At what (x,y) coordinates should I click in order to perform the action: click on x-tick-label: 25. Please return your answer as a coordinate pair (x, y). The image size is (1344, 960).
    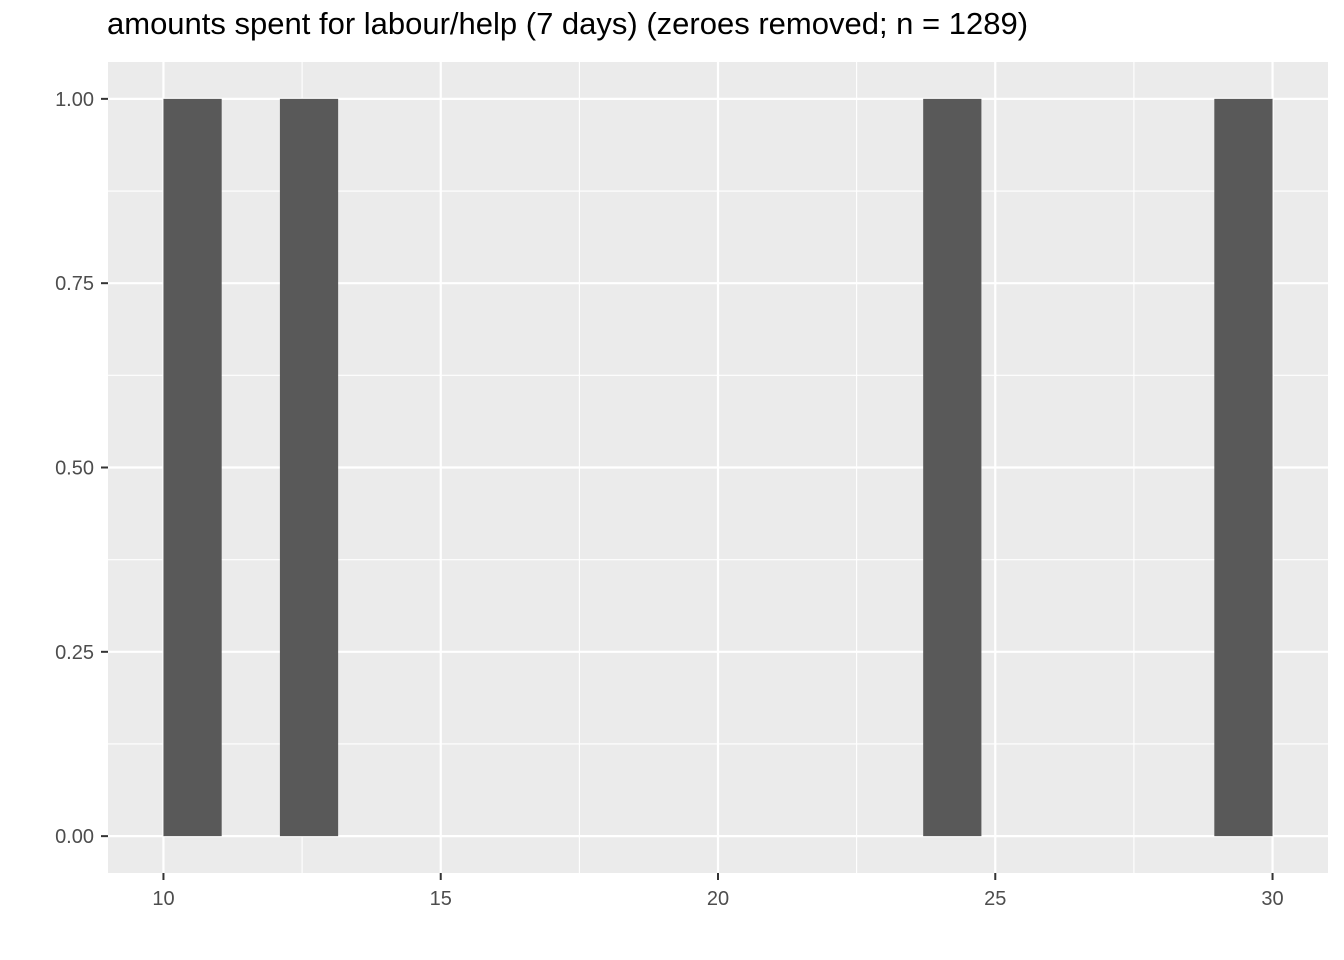
    Looking at the image, I should click on (995, 899).